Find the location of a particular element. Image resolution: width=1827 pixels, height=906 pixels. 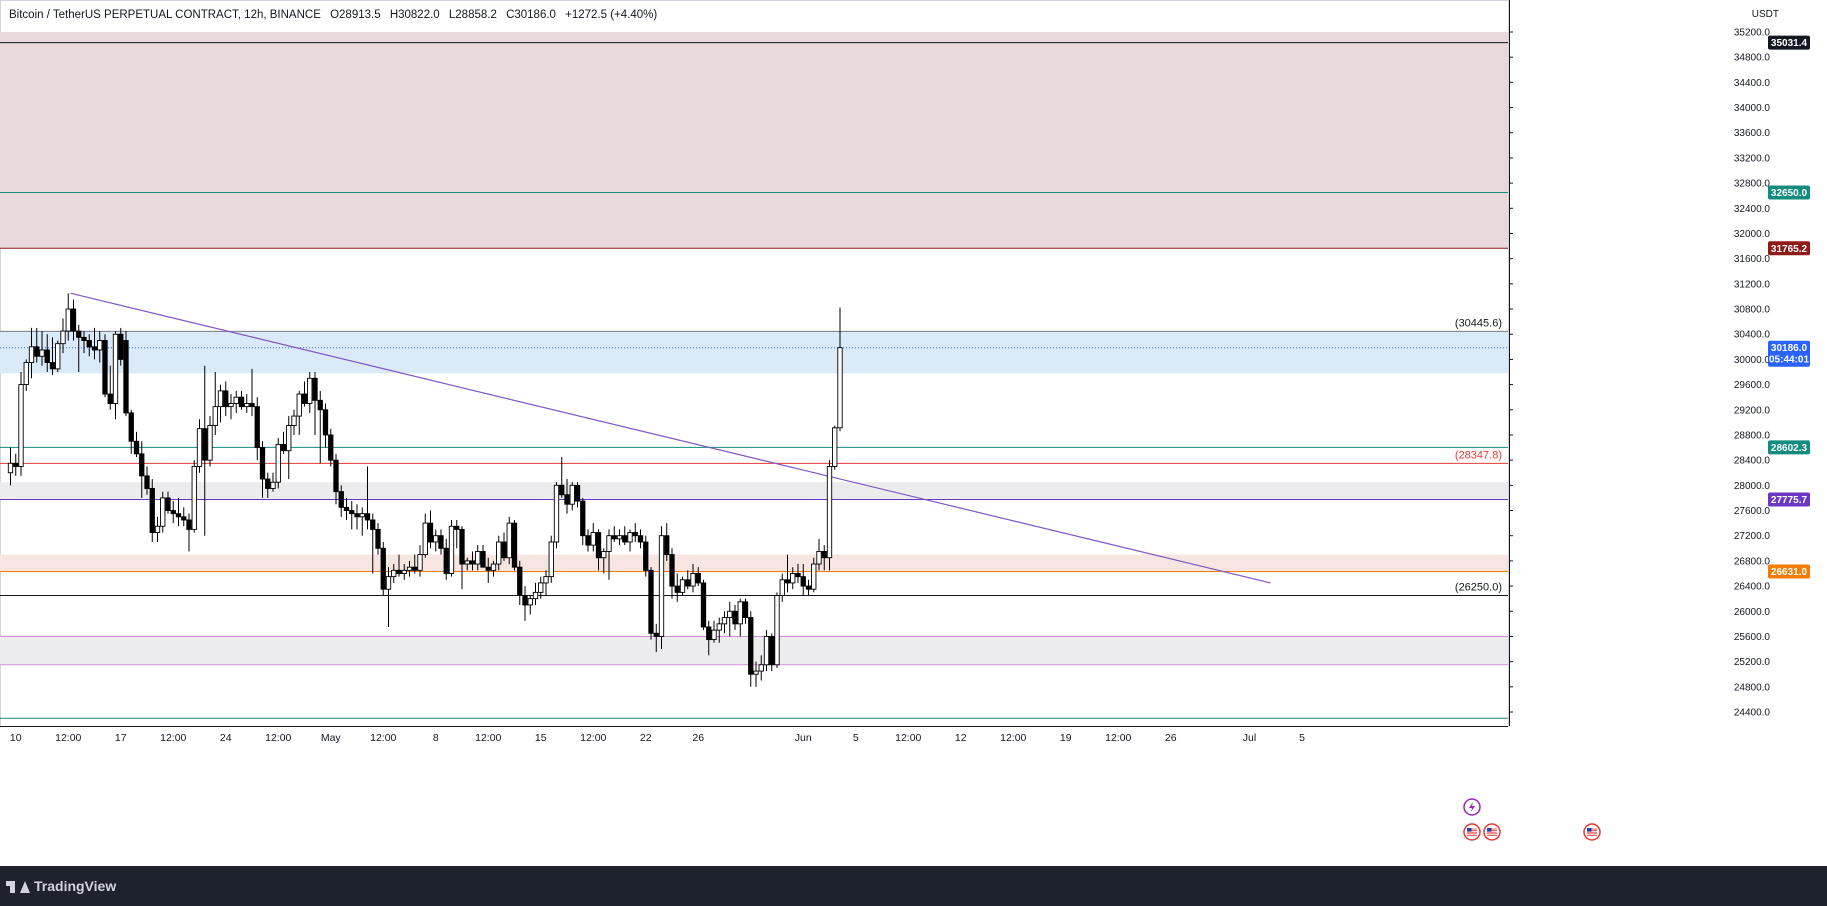

x-tick-label: 5 is located at coordinates (856, 738).